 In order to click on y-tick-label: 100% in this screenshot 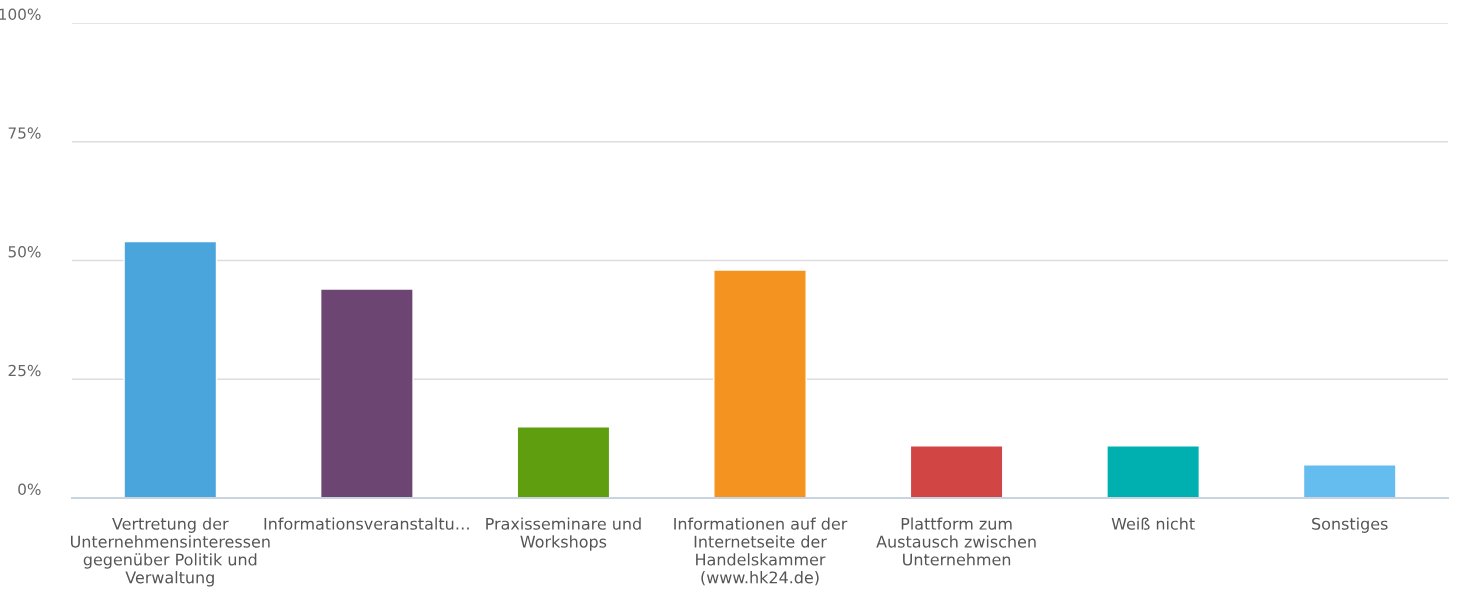, I will do `click(20, 14)`.